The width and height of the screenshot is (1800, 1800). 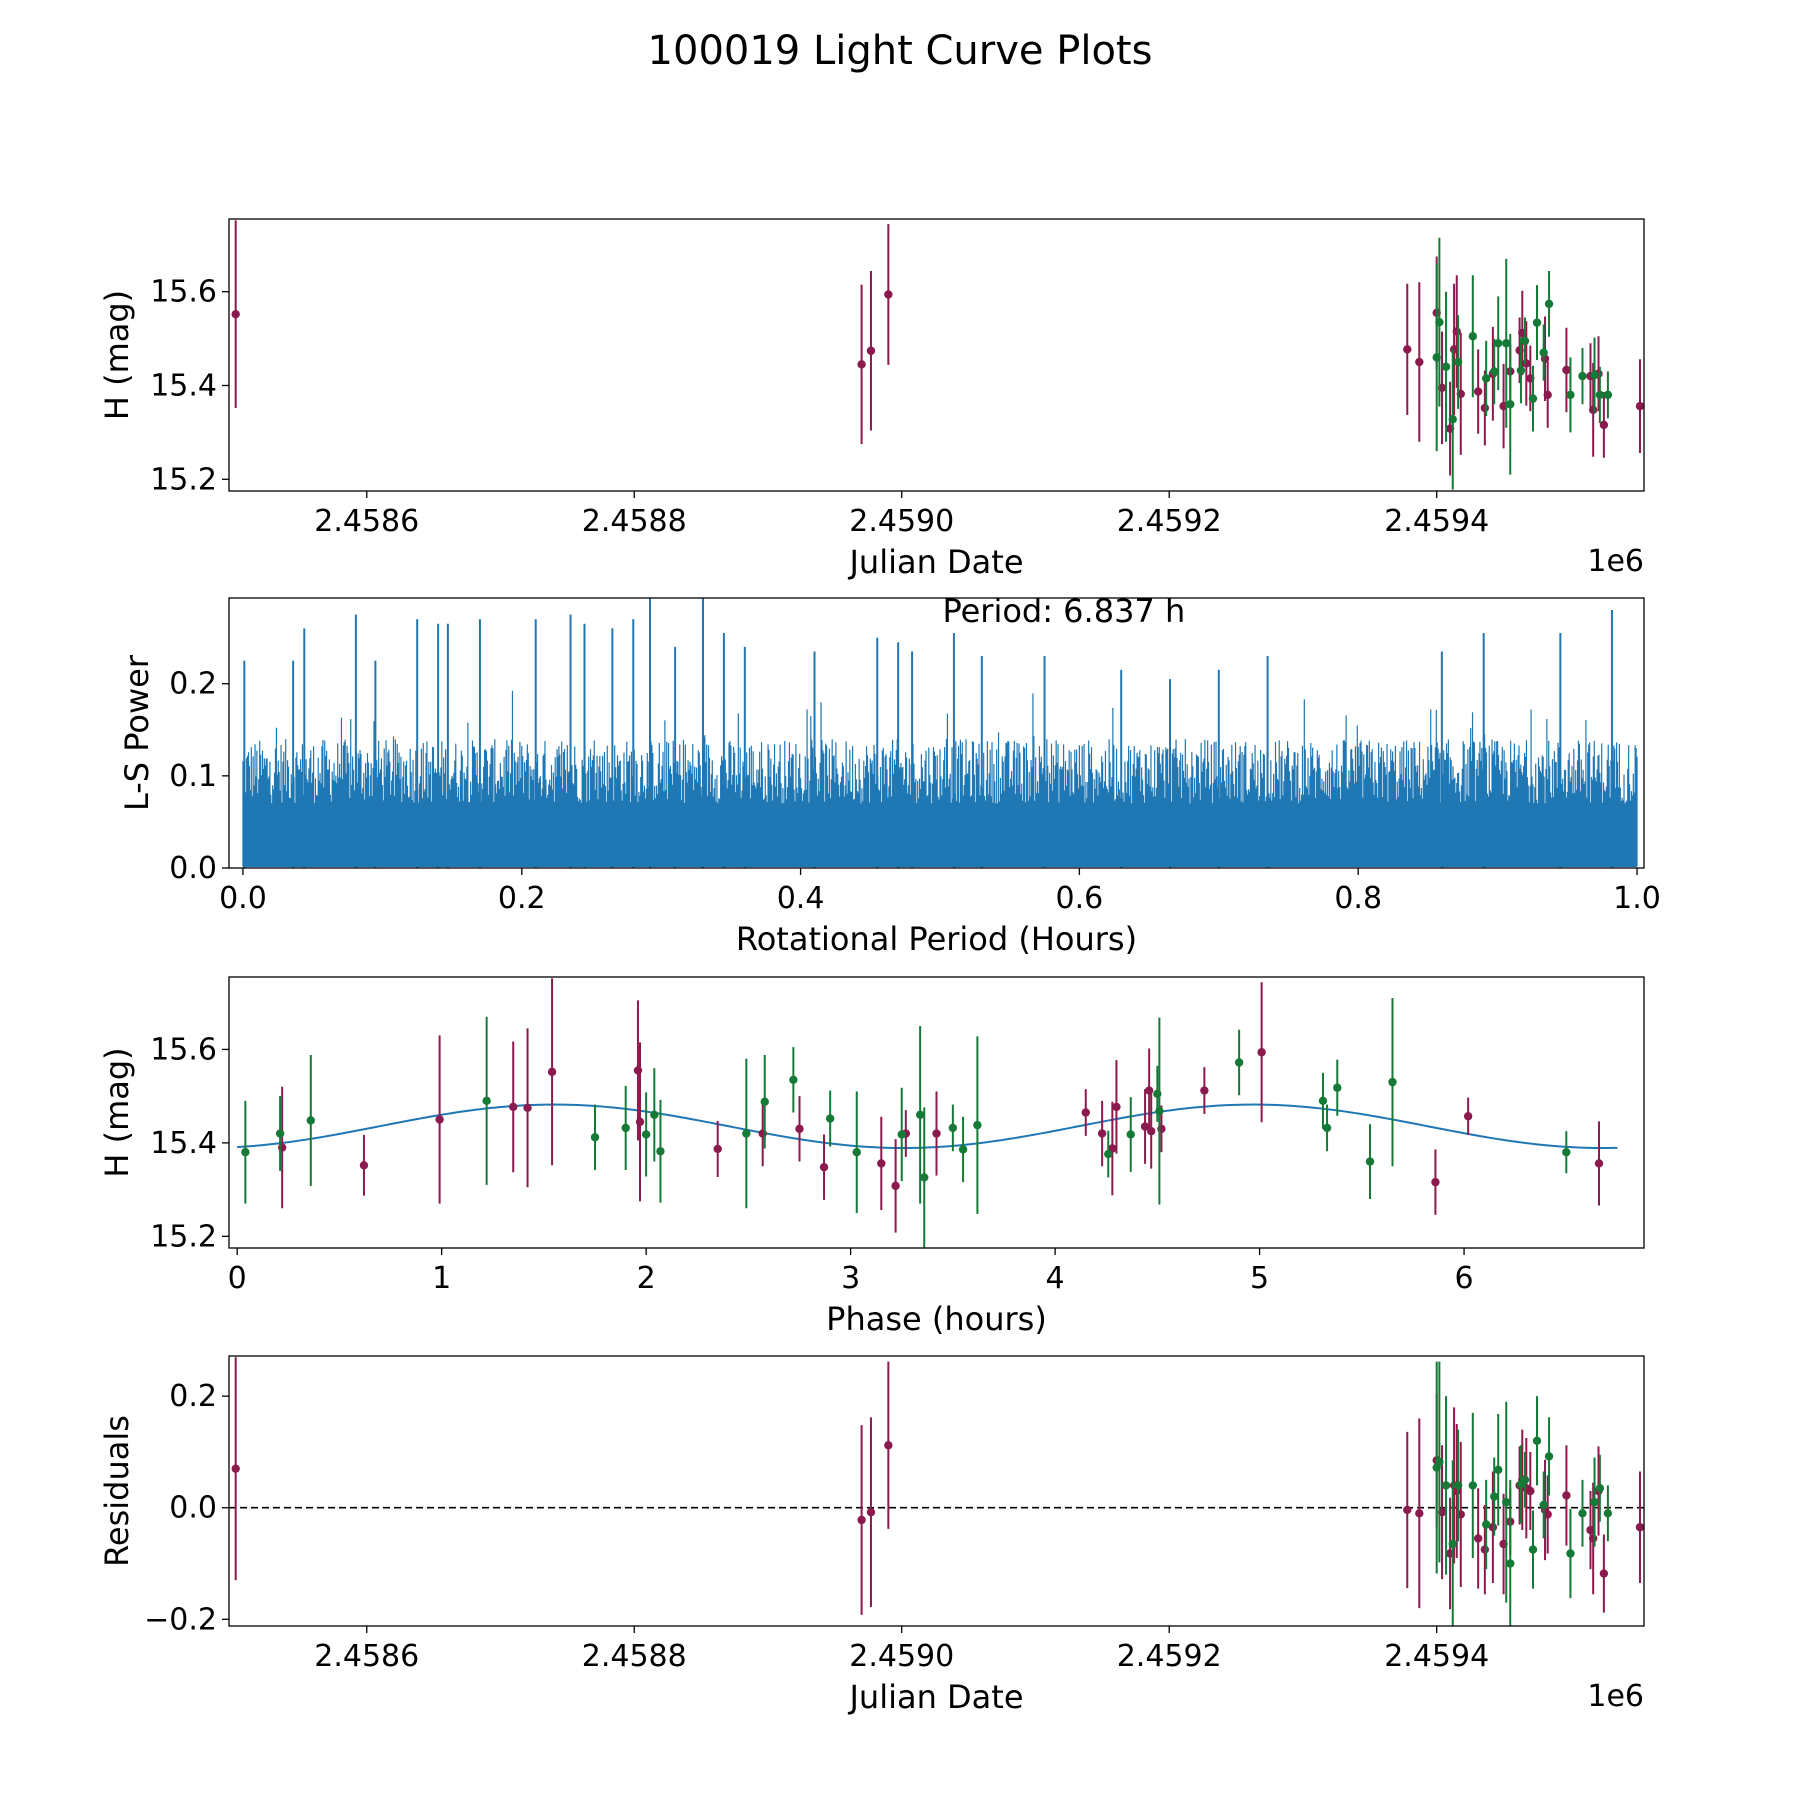 I want to click on y-tick-label: 15.4, so click(x=183, y=385).